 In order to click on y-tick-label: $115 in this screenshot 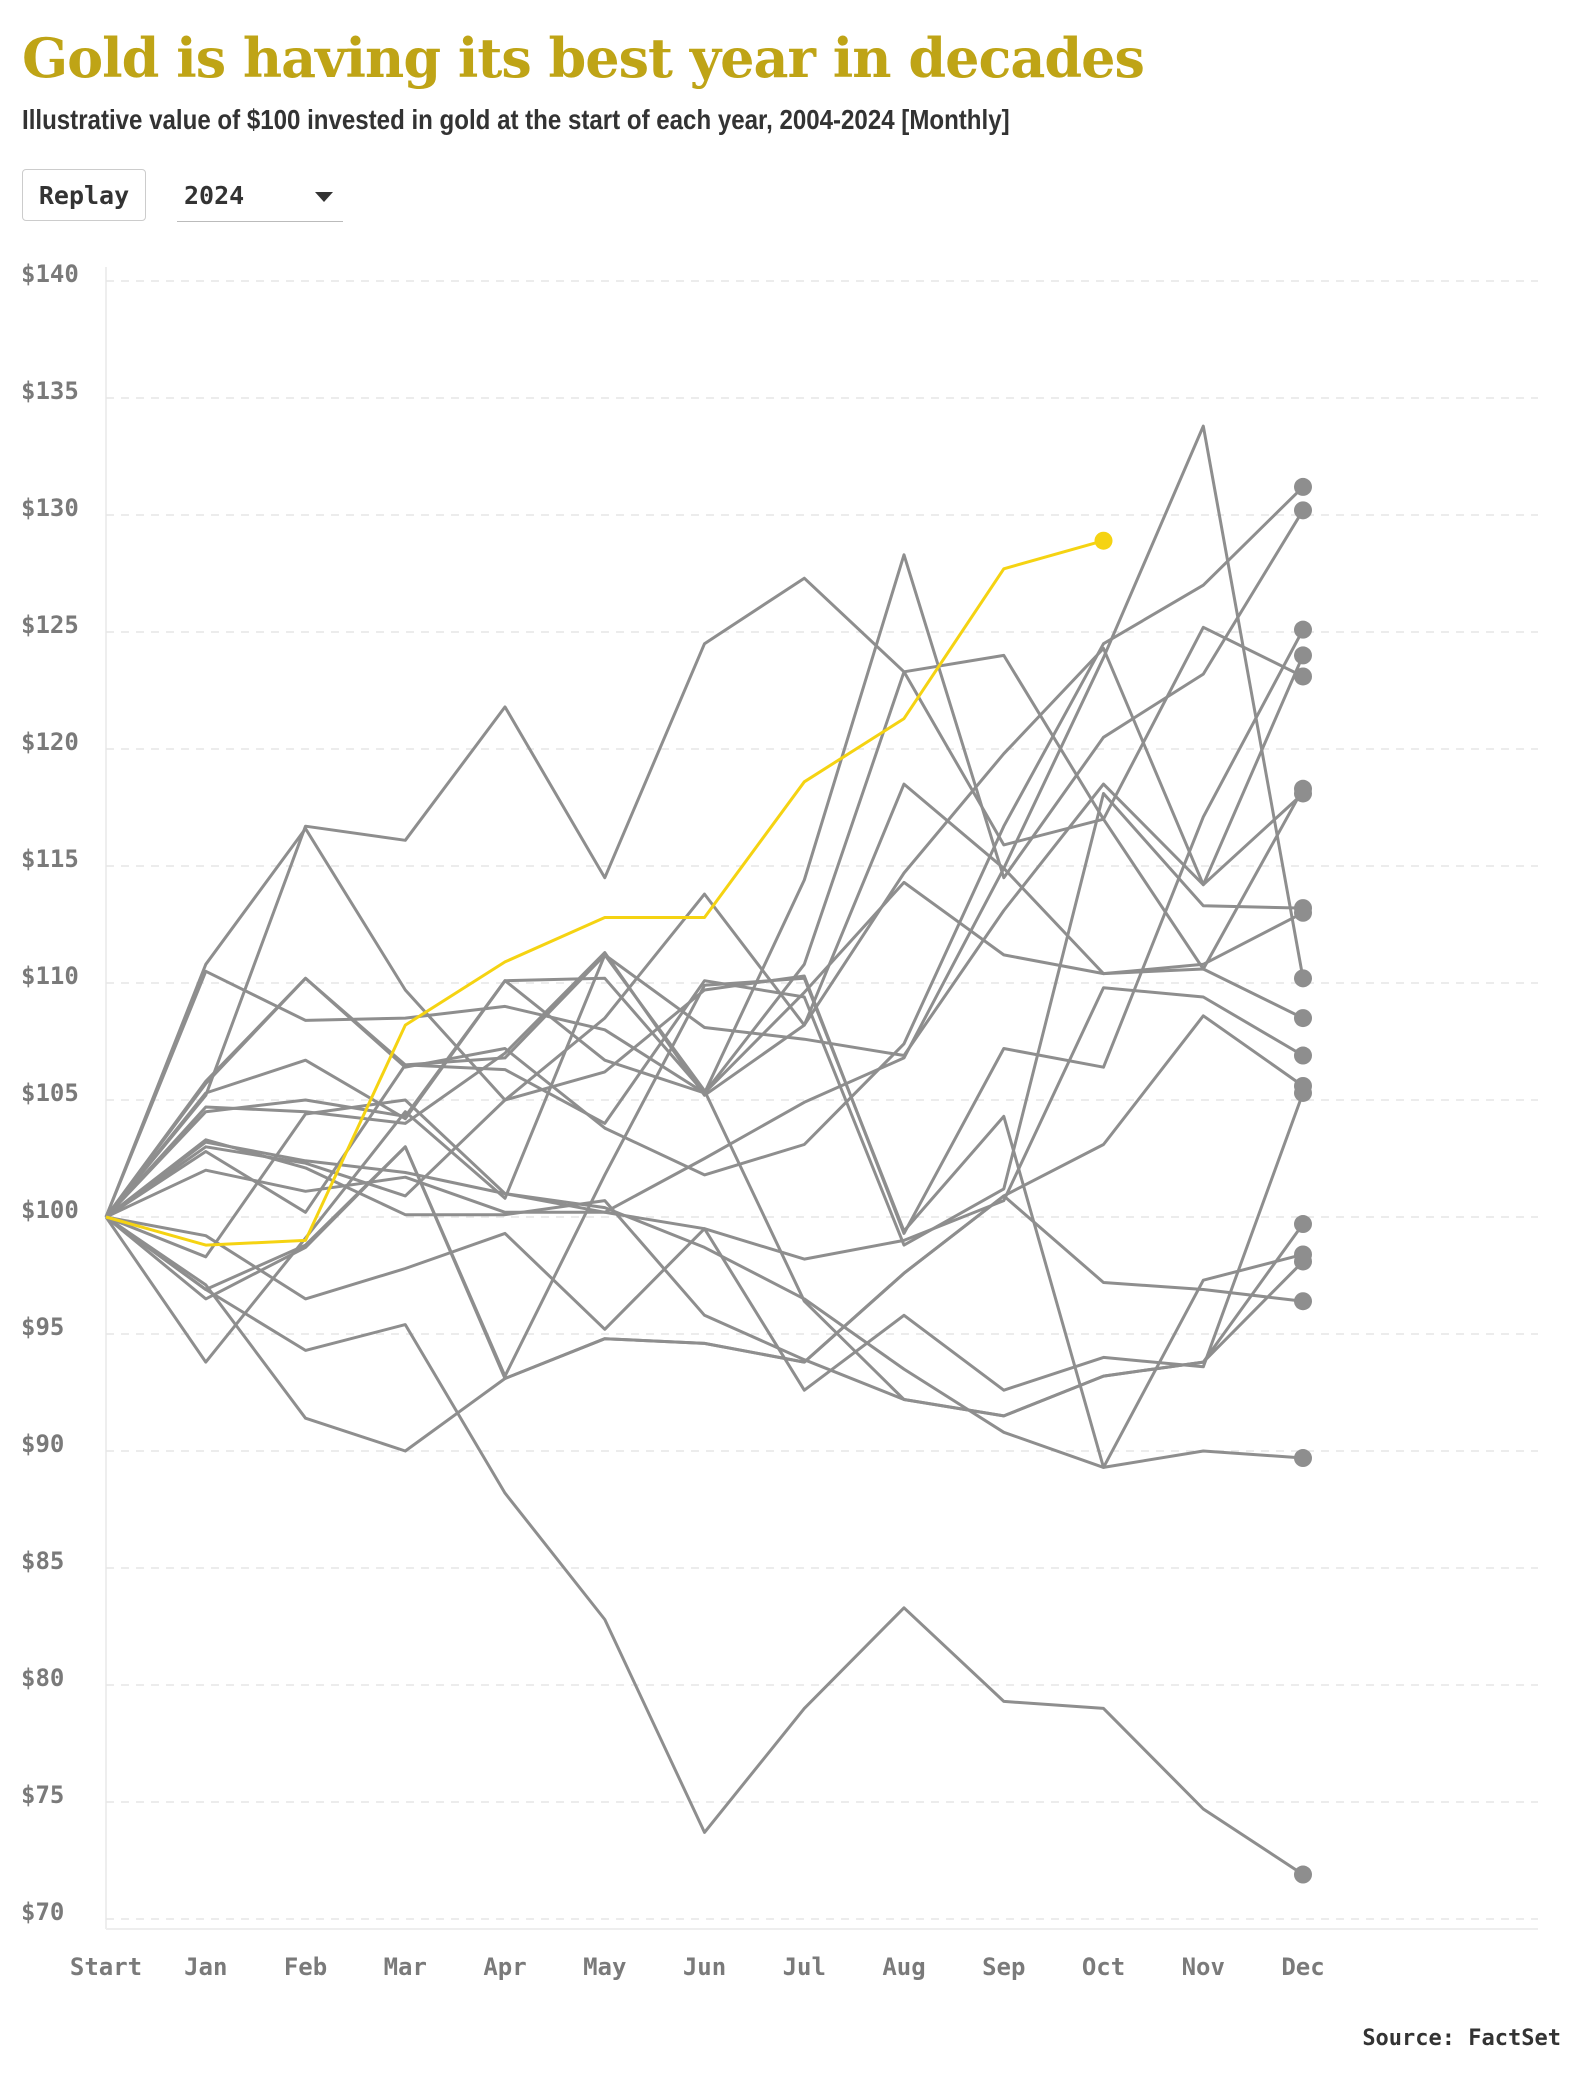, I will do `click(50, 859)`.